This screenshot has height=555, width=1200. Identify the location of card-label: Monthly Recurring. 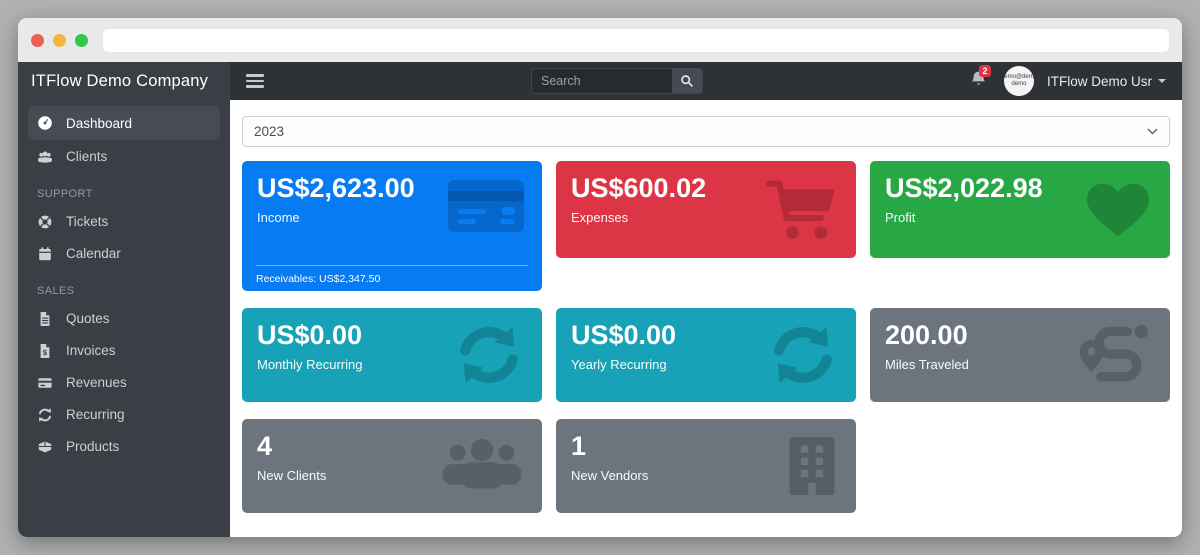
(310, 365).